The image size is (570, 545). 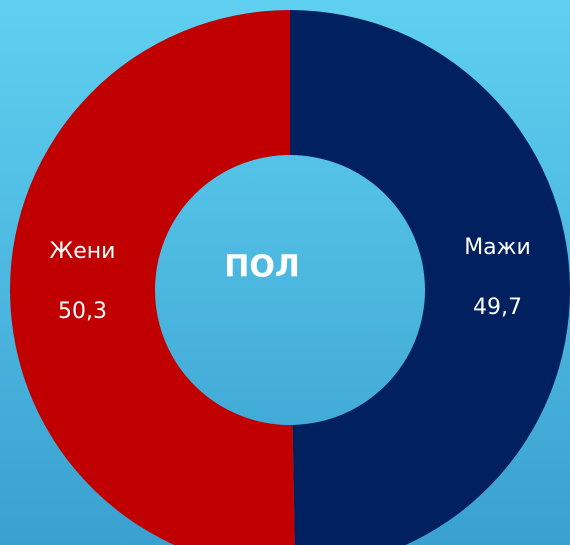 I want to click on category-label: Жени, so click(x=83, y=251).